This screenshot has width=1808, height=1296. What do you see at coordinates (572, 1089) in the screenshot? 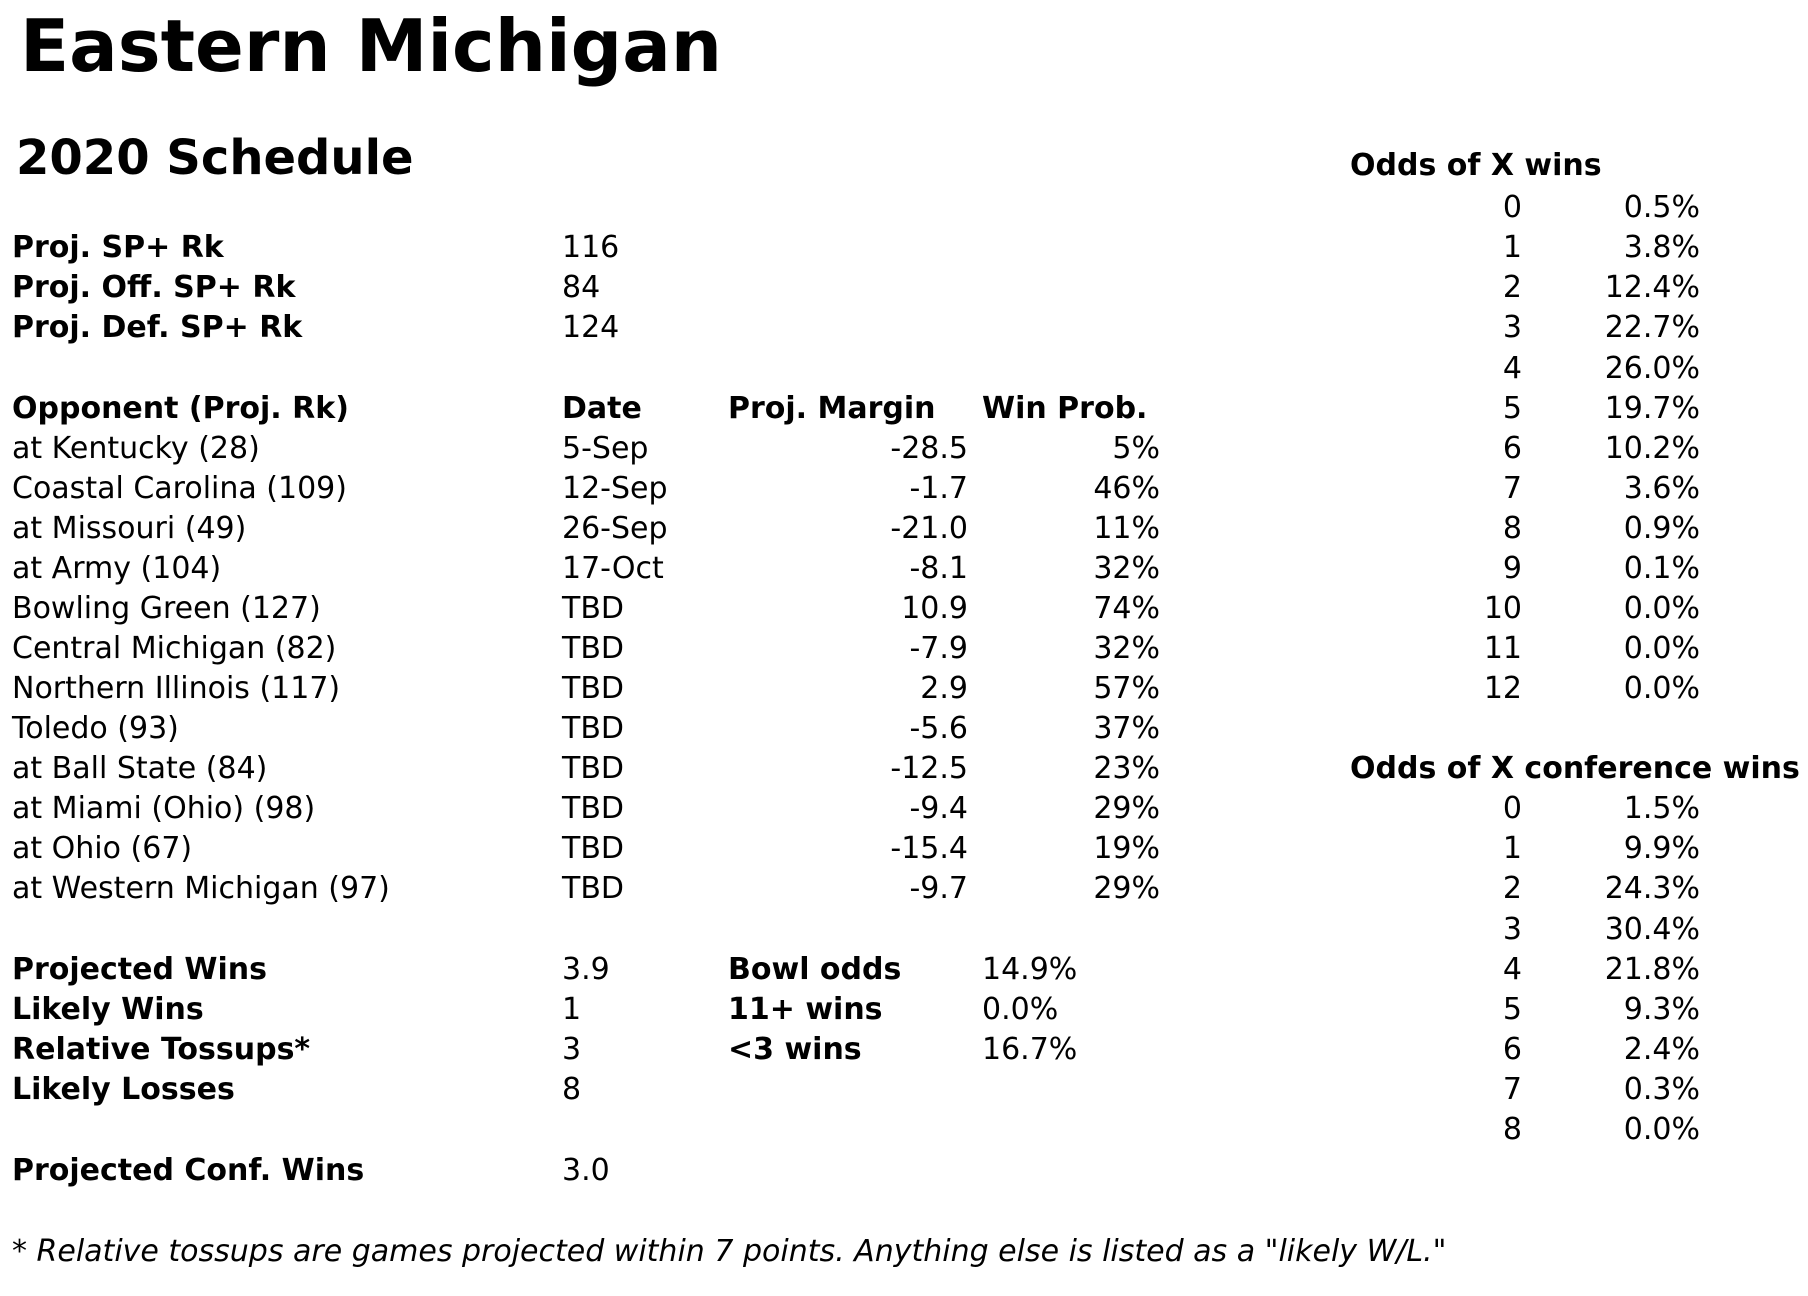
I see `likely-losses-value: 8` at bounding box center [572, 1089].